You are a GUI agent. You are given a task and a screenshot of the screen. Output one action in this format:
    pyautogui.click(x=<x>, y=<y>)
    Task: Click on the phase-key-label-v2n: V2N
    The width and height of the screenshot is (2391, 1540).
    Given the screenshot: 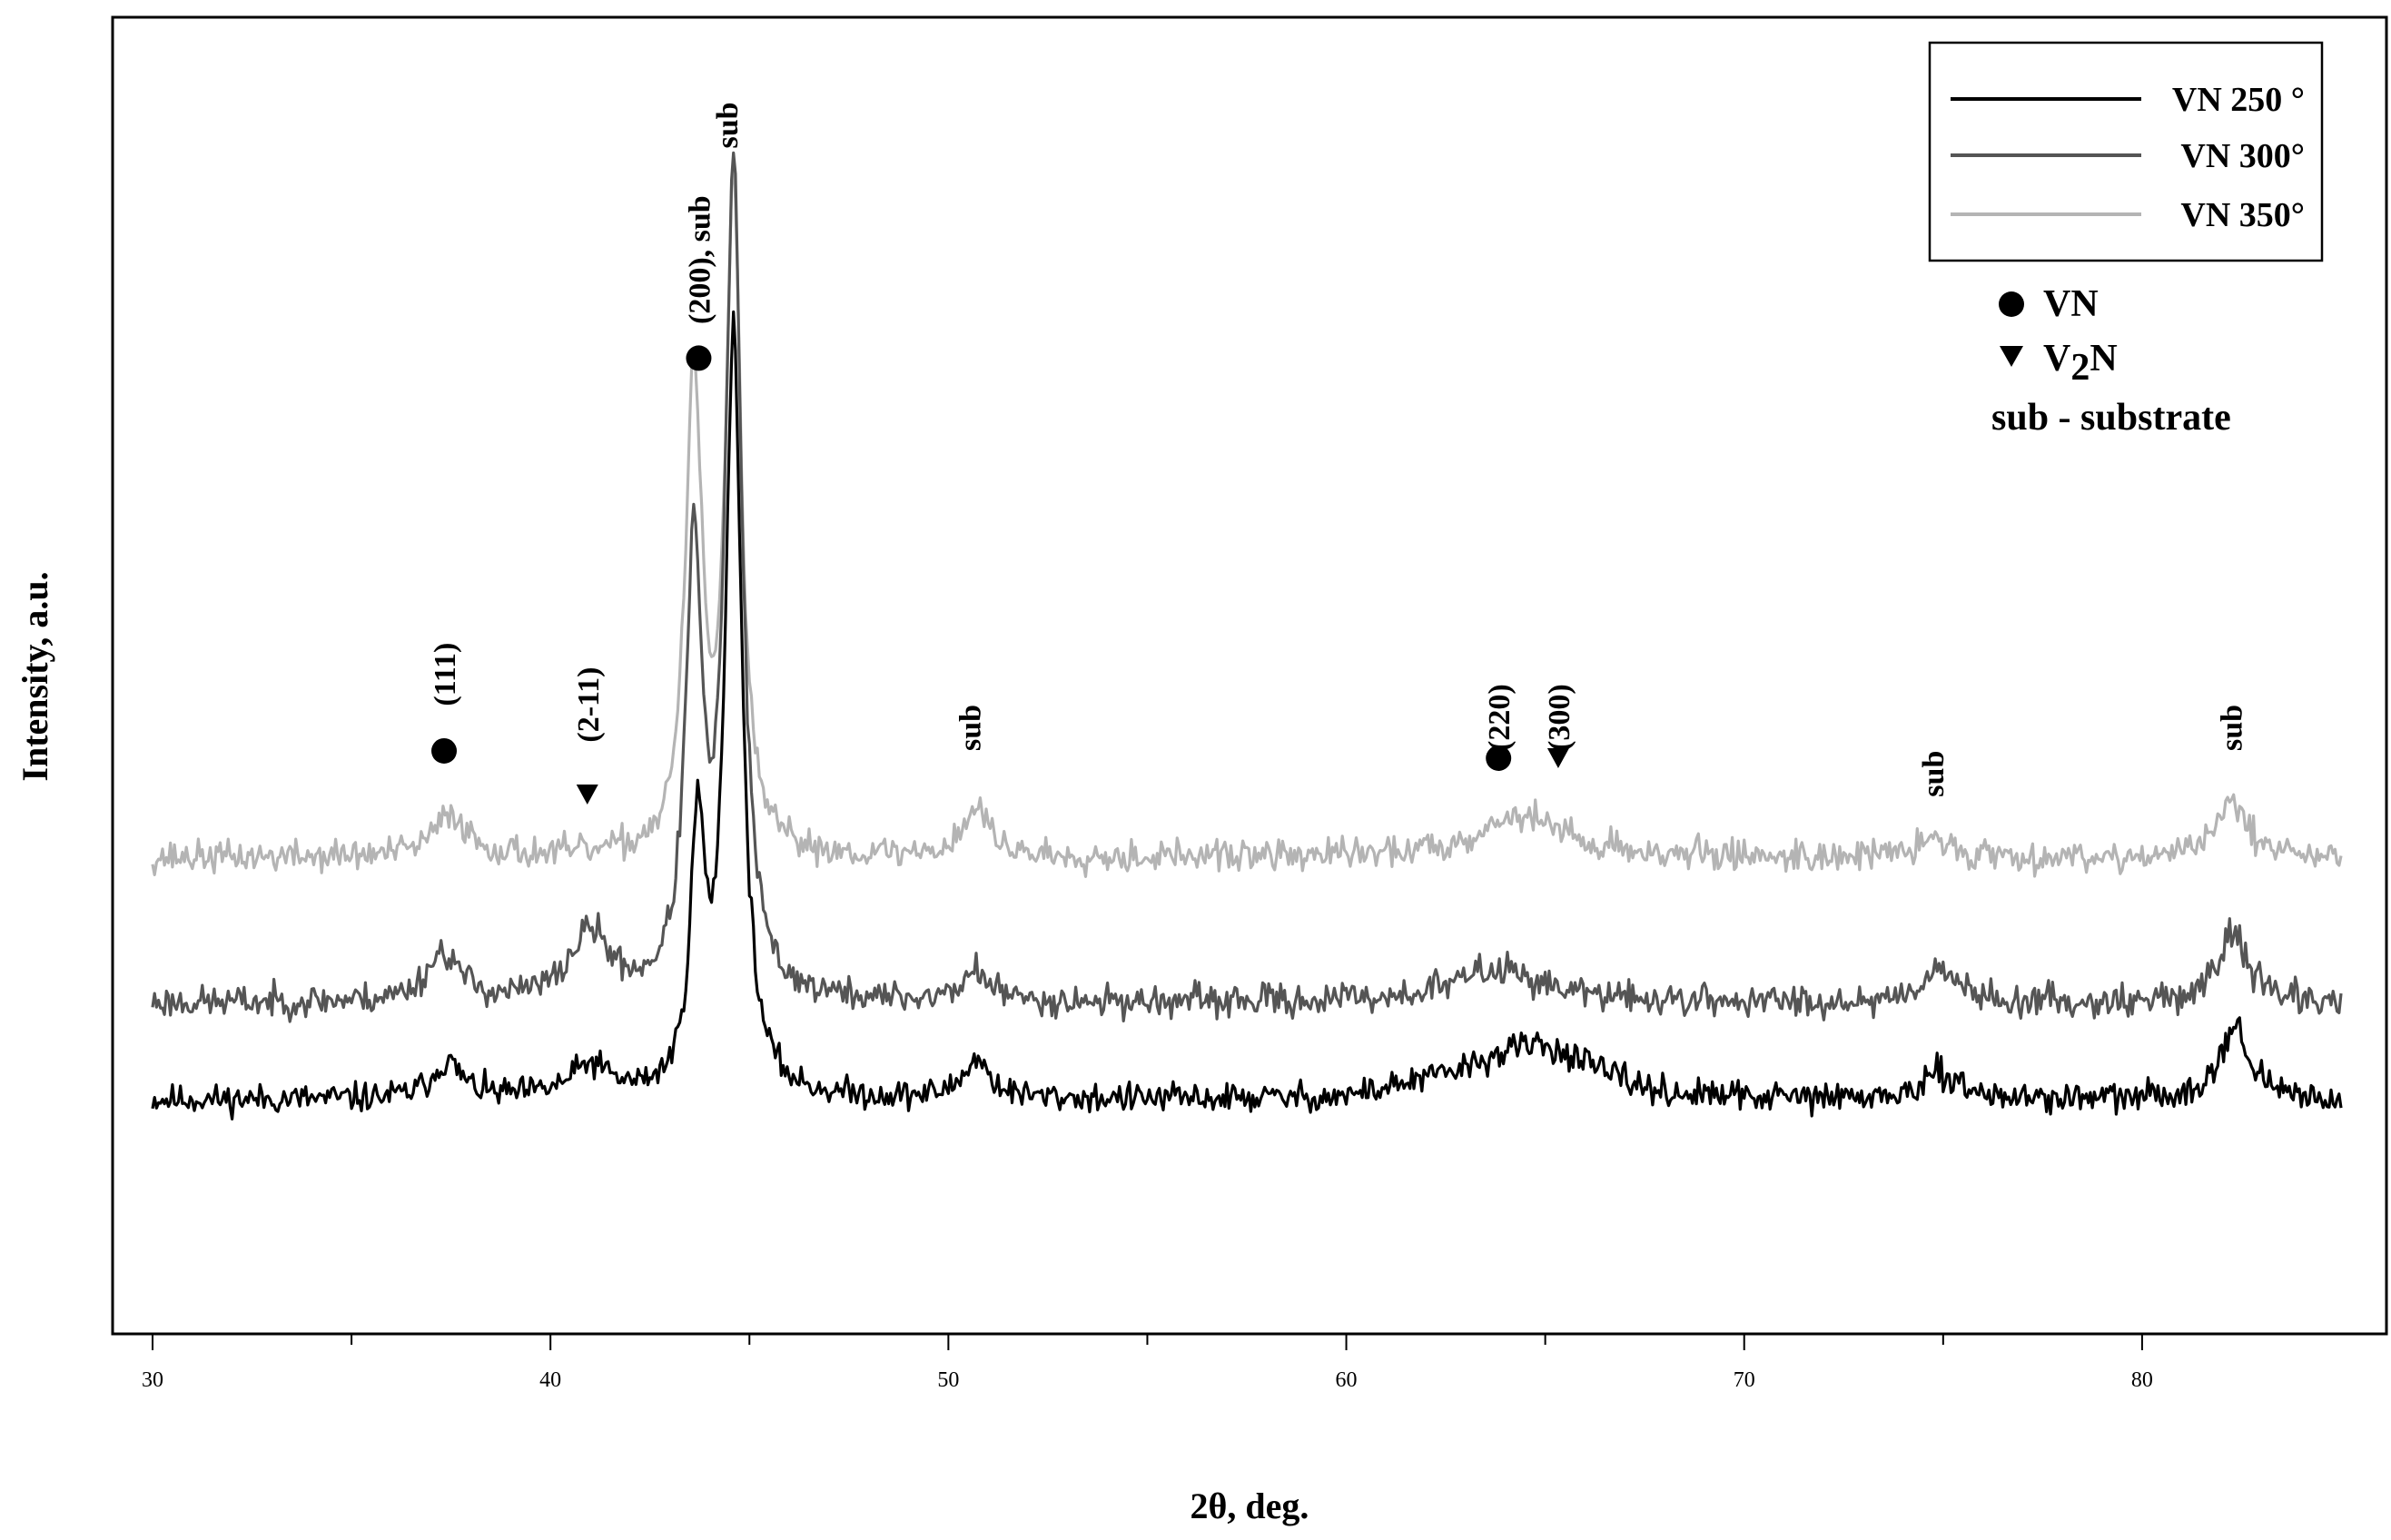 What is the action you would take?
    pyautogui.click(x=2080, y=363)
    